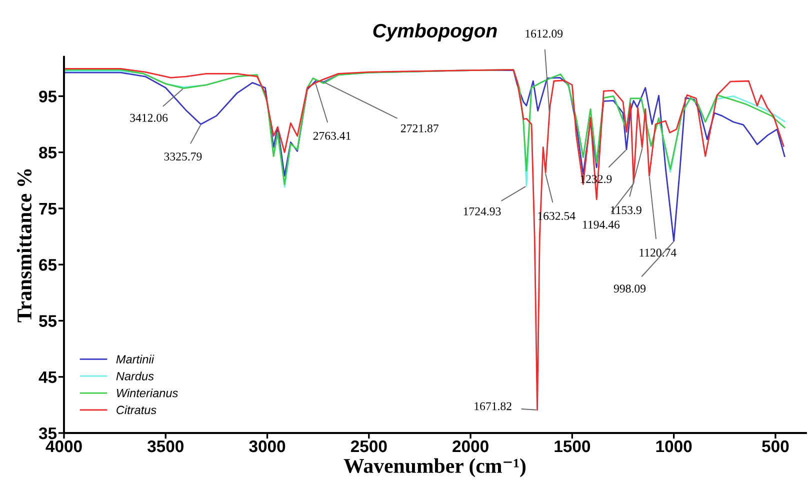  Describe the element at coordinates (165, 446) in the screenshot. I see `x-tick-label: 3500` at that location.